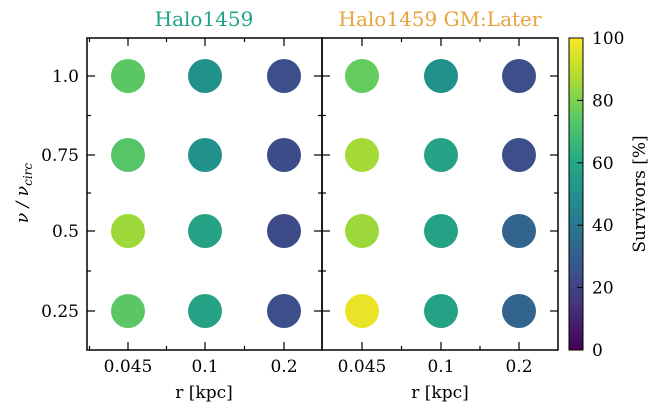 This screenshot has width=667, height=406. I want to click on colorbar-tick-label: 60, so click(603, 164).